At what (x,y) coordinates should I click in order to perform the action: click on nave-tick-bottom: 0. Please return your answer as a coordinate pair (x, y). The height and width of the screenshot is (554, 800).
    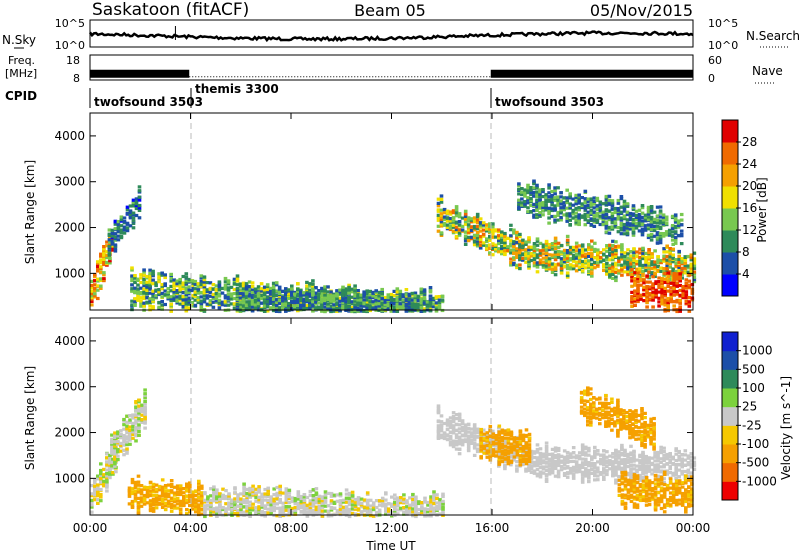
    Looking at the image, I should click on (711, 78).